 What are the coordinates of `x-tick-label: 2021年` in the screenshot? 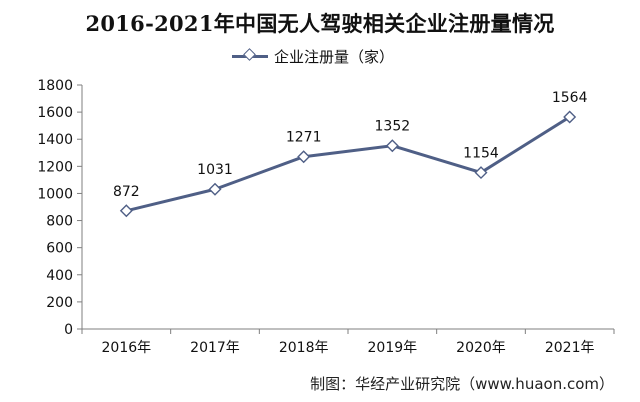 It's located at (570, 348).